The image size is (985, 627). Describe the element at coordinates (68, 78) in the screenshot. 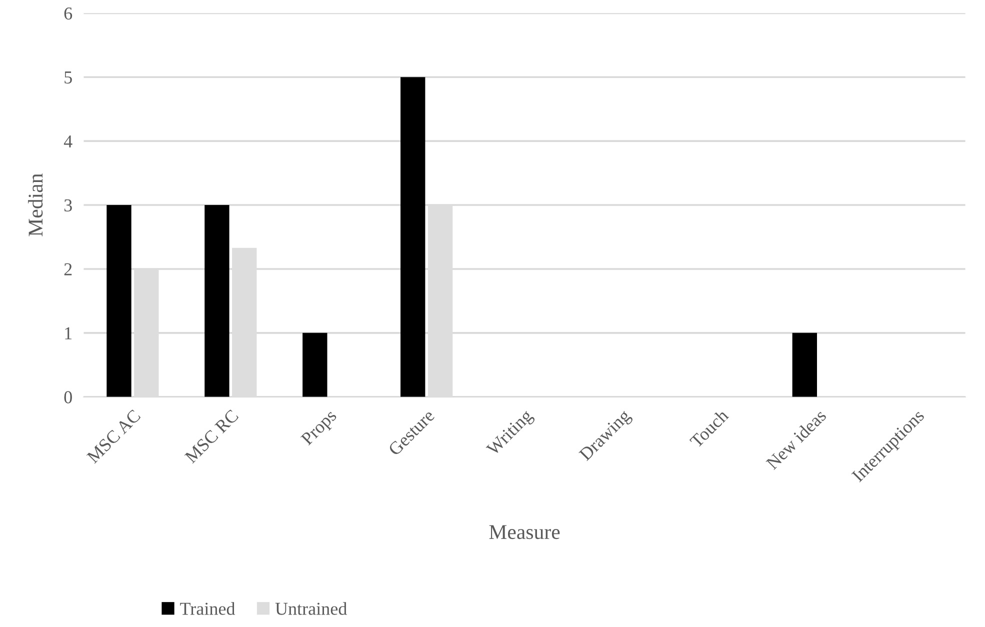

I see `y-tick-label: 5` at that location.